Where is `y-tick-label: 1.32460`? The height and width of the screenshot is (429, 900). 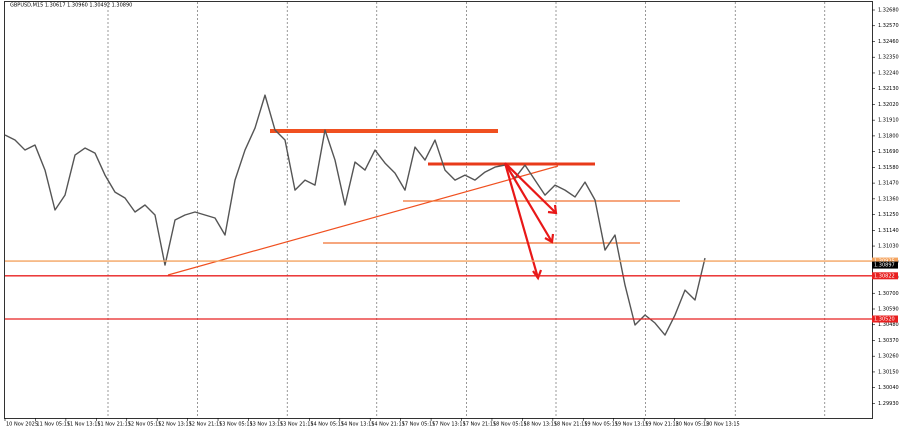
y-tick-label: 1.32460 is located at coordinates (888, 42).